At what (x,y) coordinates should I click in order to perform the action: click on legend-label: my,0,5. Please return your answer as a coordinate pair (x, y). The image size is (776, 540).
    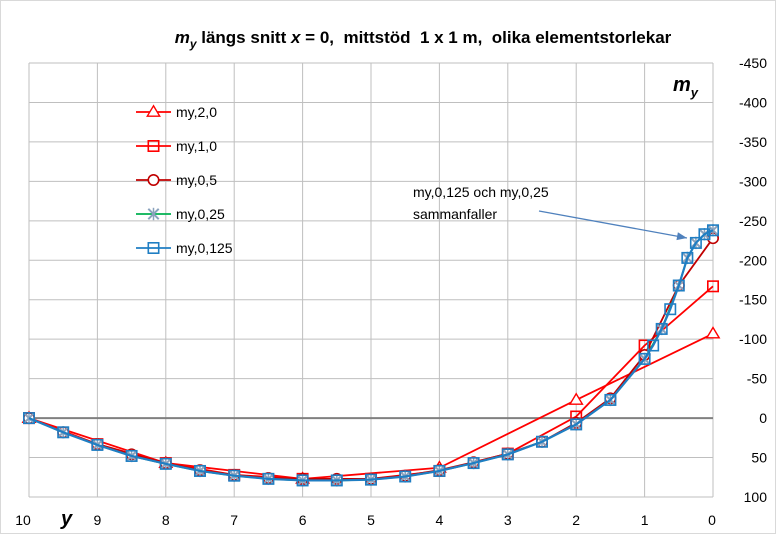
    Looking at the image, I should click on (196, 180).